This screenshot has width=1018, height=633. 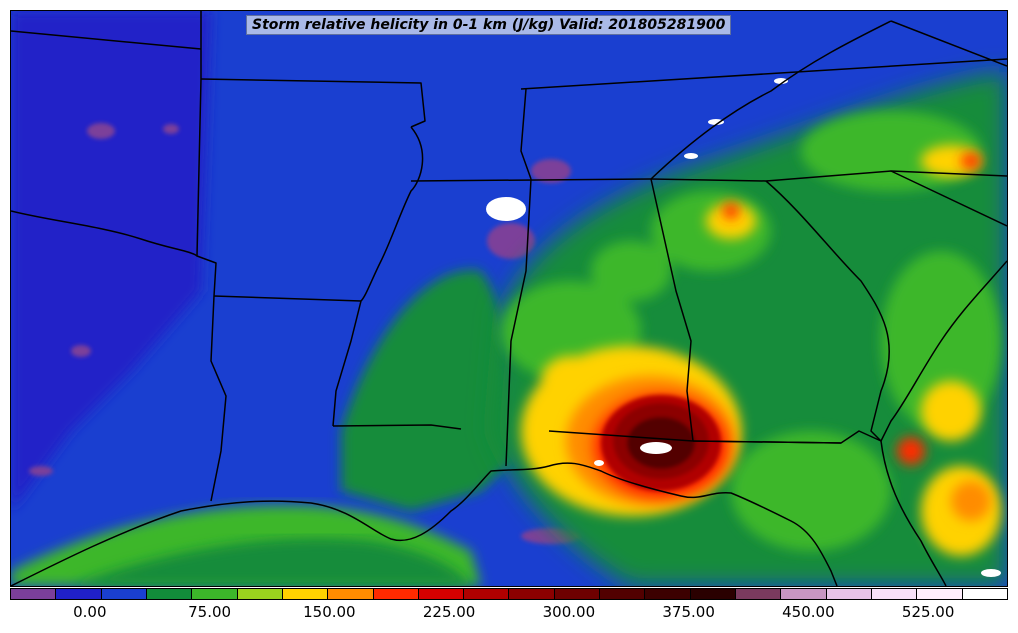 What do you see at coordinates (271, 562) in the screenshot?
I see `field-gulf-green` at bounding box center [271, 562].